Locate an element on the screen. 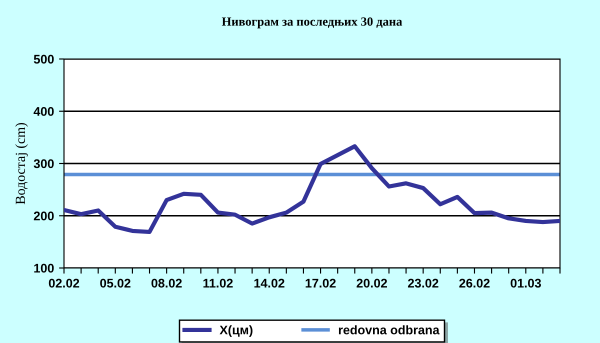 Image resolution: width=600 pixels, height=343 pixels. x-tick-label: 20.02 is located at coordinates (372, 283).